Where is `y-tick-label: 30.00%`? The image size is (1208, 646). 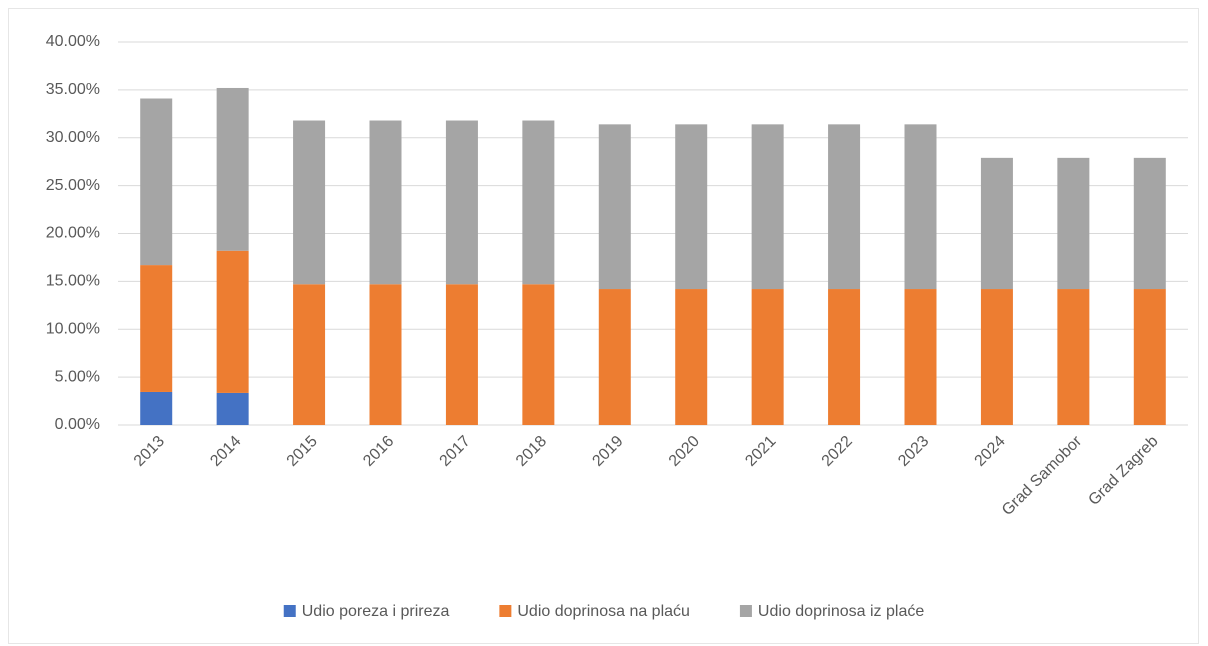 y-tick-label: 30.00% is located at coordinates (73, 137).